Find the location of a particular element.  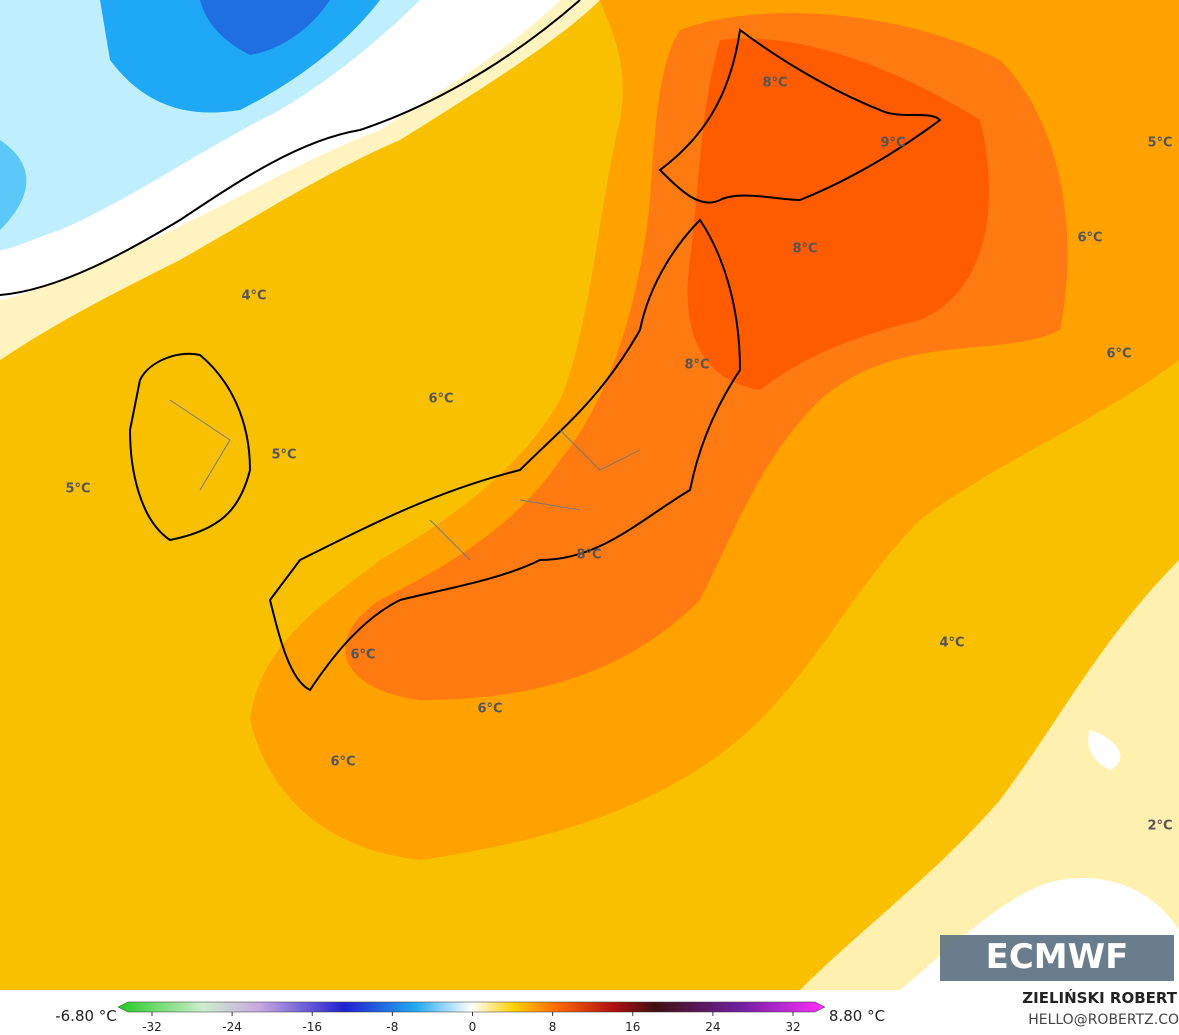

author: ZIELIŃSKI ROBERT is located at coordinates (1099, 997).